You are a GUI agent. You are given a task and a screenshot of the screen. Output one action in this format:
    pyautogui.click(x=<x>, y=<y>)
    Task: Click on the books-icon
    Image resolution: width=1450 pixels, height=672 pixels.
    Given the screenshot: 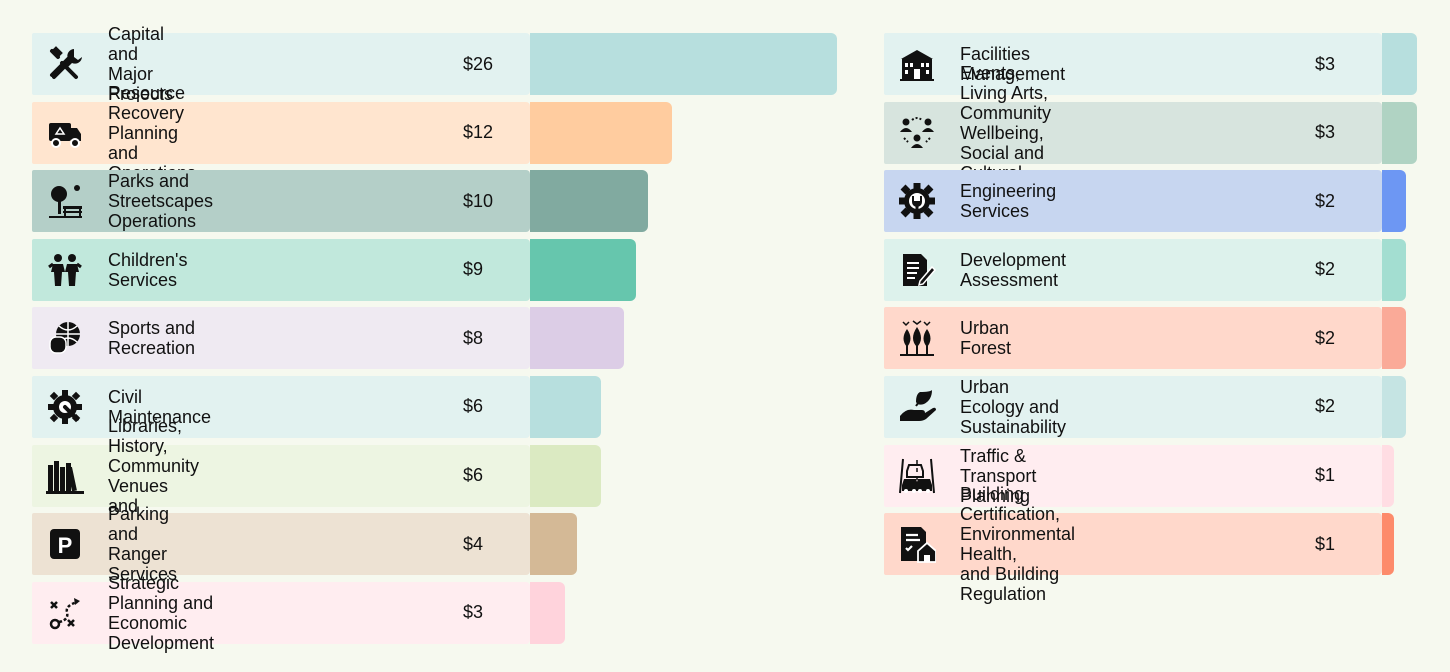 What is the action you would take?
    pyautogui.click(x=65, y=476)
    